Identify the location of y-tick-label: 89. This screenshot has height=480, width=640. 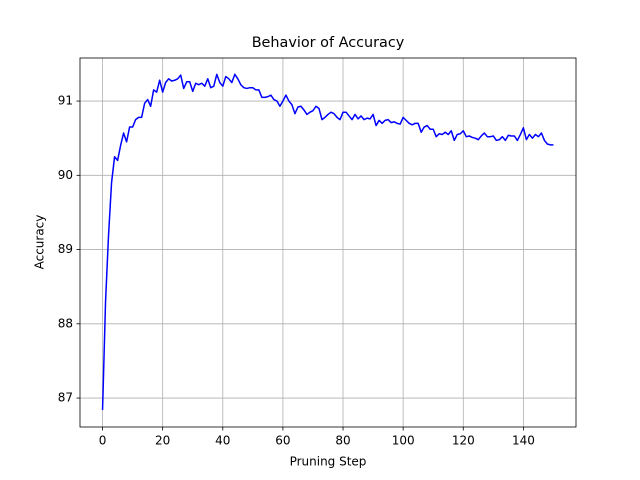
(65, 249).